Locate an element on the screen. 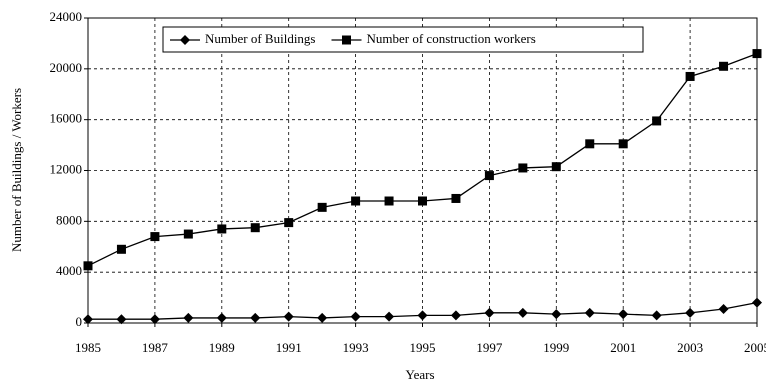 This screenshot has height=385, width=766. y-tick-label: 8000 is located at coordinates (69, 219).